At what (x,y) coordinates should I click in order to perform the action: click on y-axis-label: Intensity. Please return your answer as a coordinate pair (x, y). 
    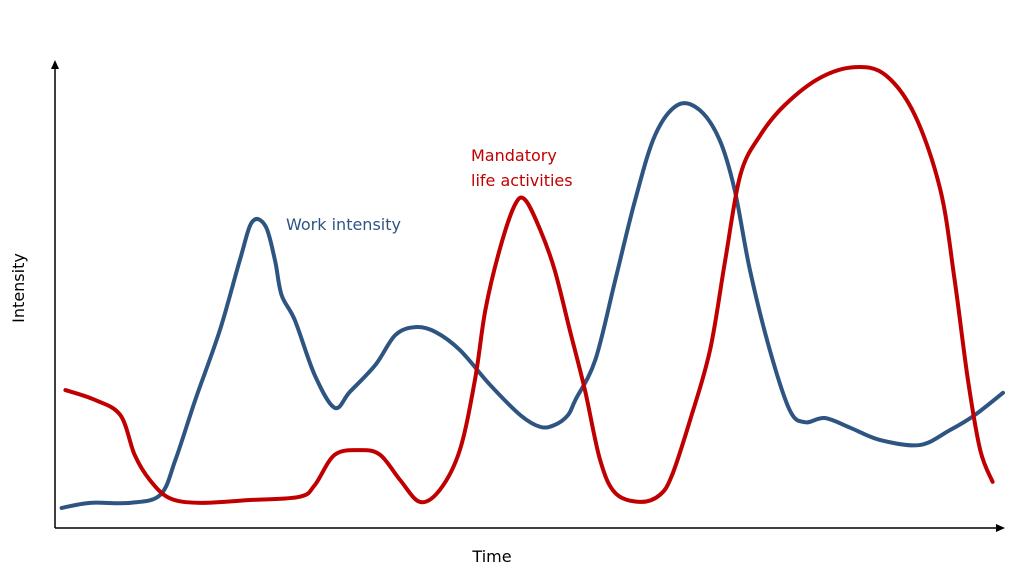
    Looking at the image, I should click on (18, 288).